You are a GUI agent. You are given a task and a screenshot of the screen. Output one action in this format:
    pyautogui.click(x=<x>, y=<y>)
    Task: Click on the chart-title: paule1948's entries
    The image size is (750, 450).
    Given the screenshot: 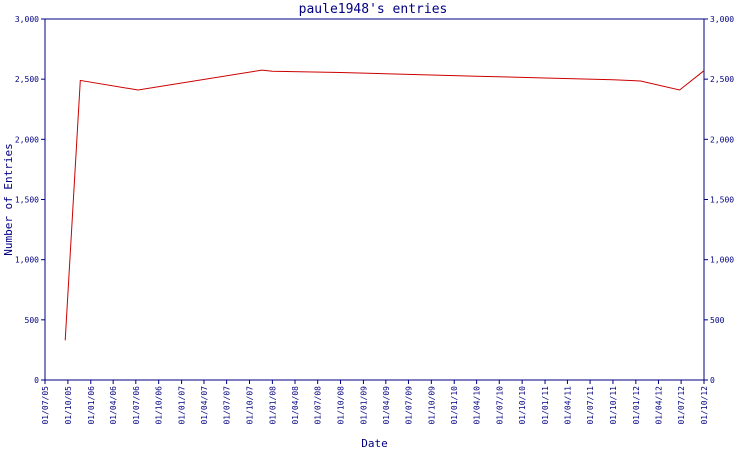 What is the action you would take?
    pyautogui.click(x=373, y=9)
    